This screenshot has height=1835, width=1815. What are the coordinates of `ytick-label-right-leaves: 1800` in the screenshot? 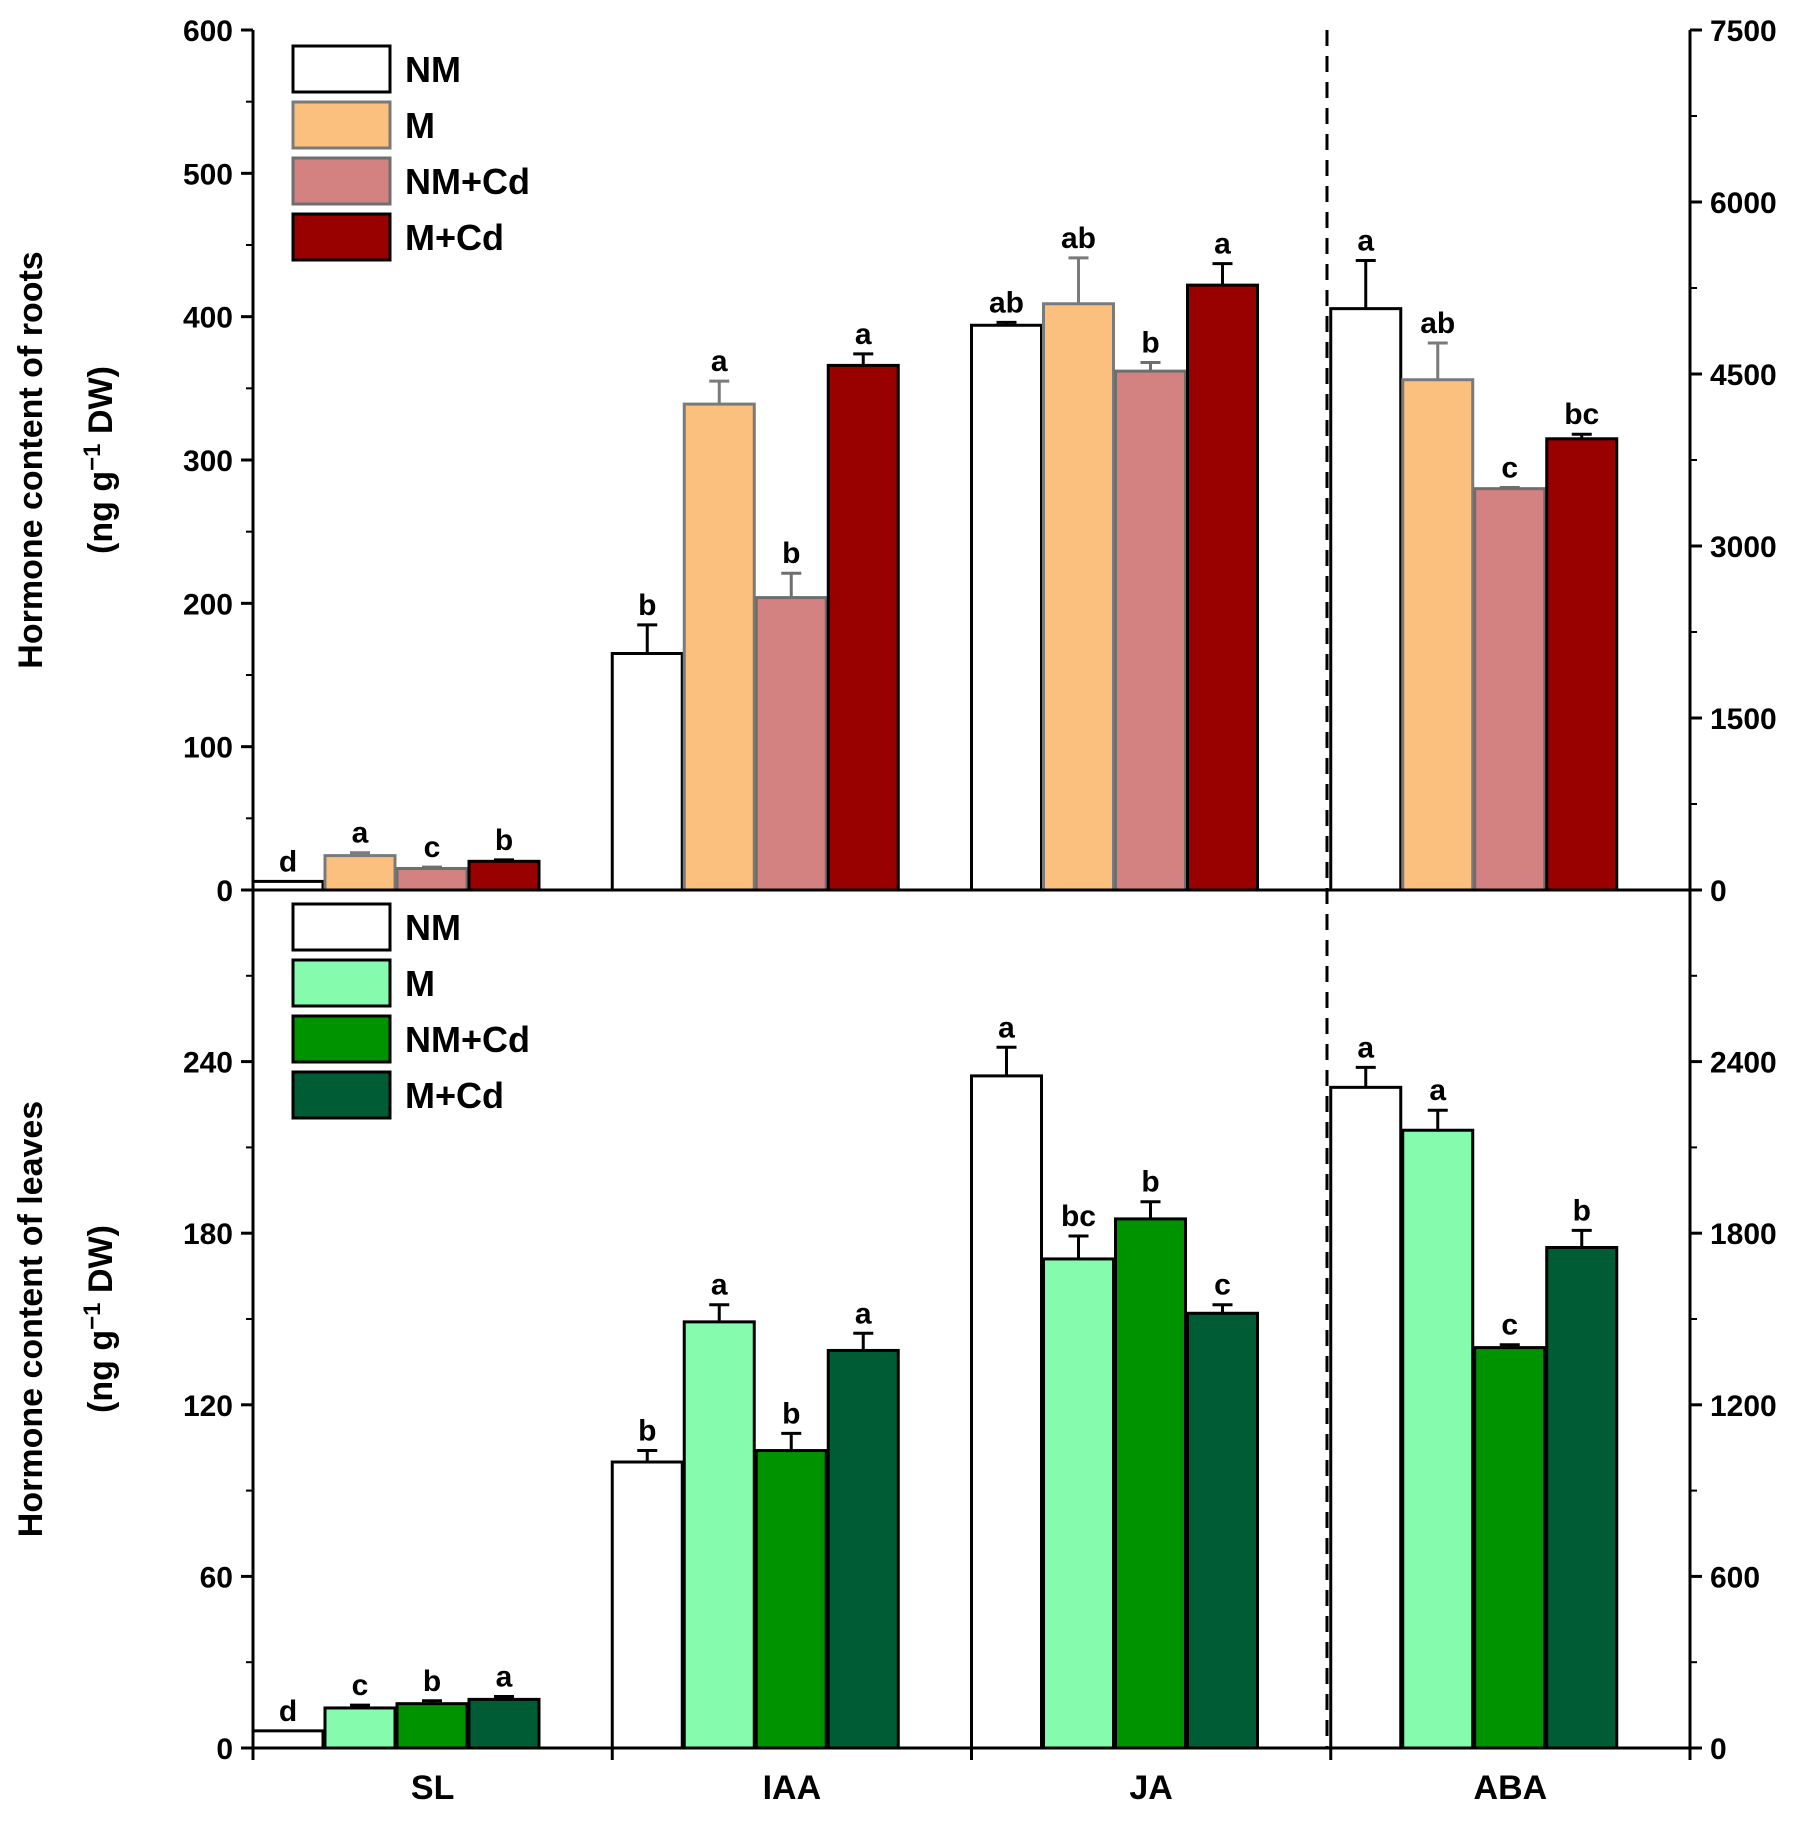 It's located at (1743, 1234).